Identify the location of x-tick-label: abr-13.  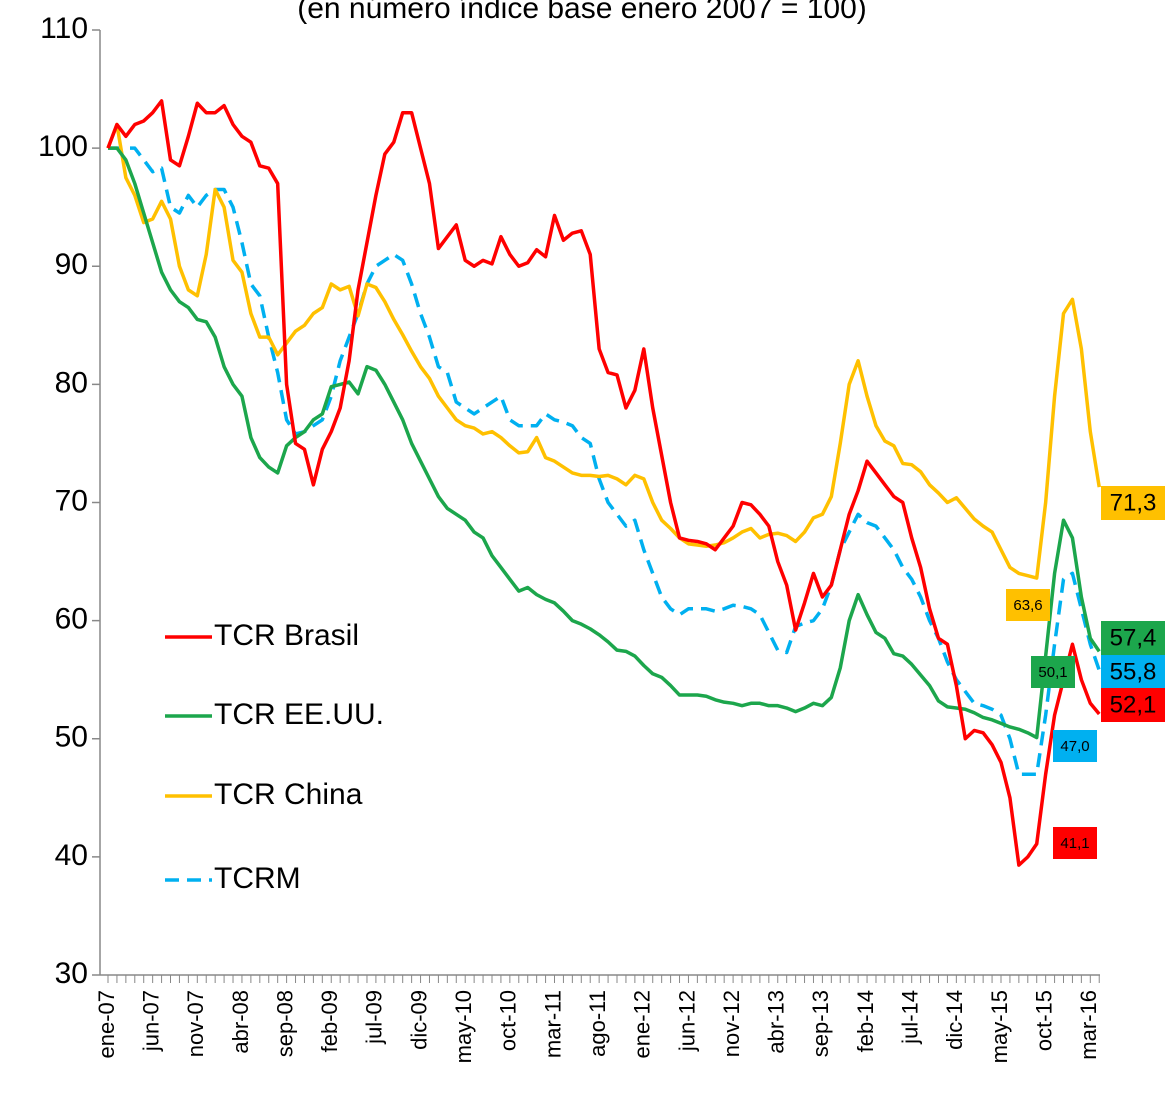
(776, 1022).